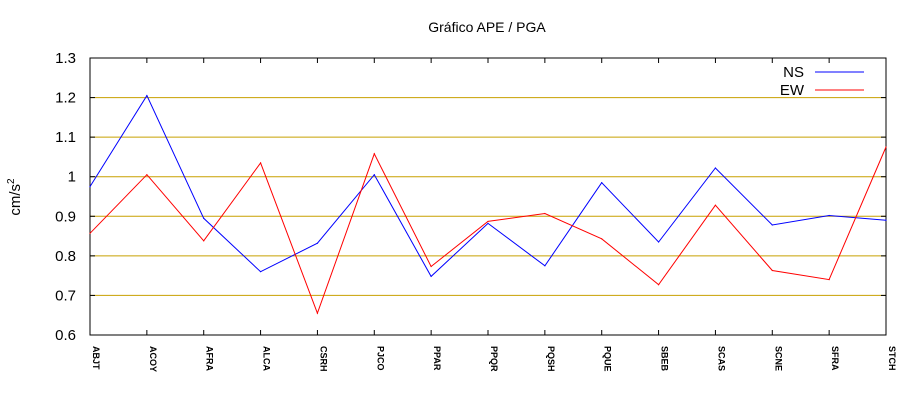 The height and width of the screenshot is (400, 920). I want to click on y-axis-label-superscript: 2, so click(11, 181).